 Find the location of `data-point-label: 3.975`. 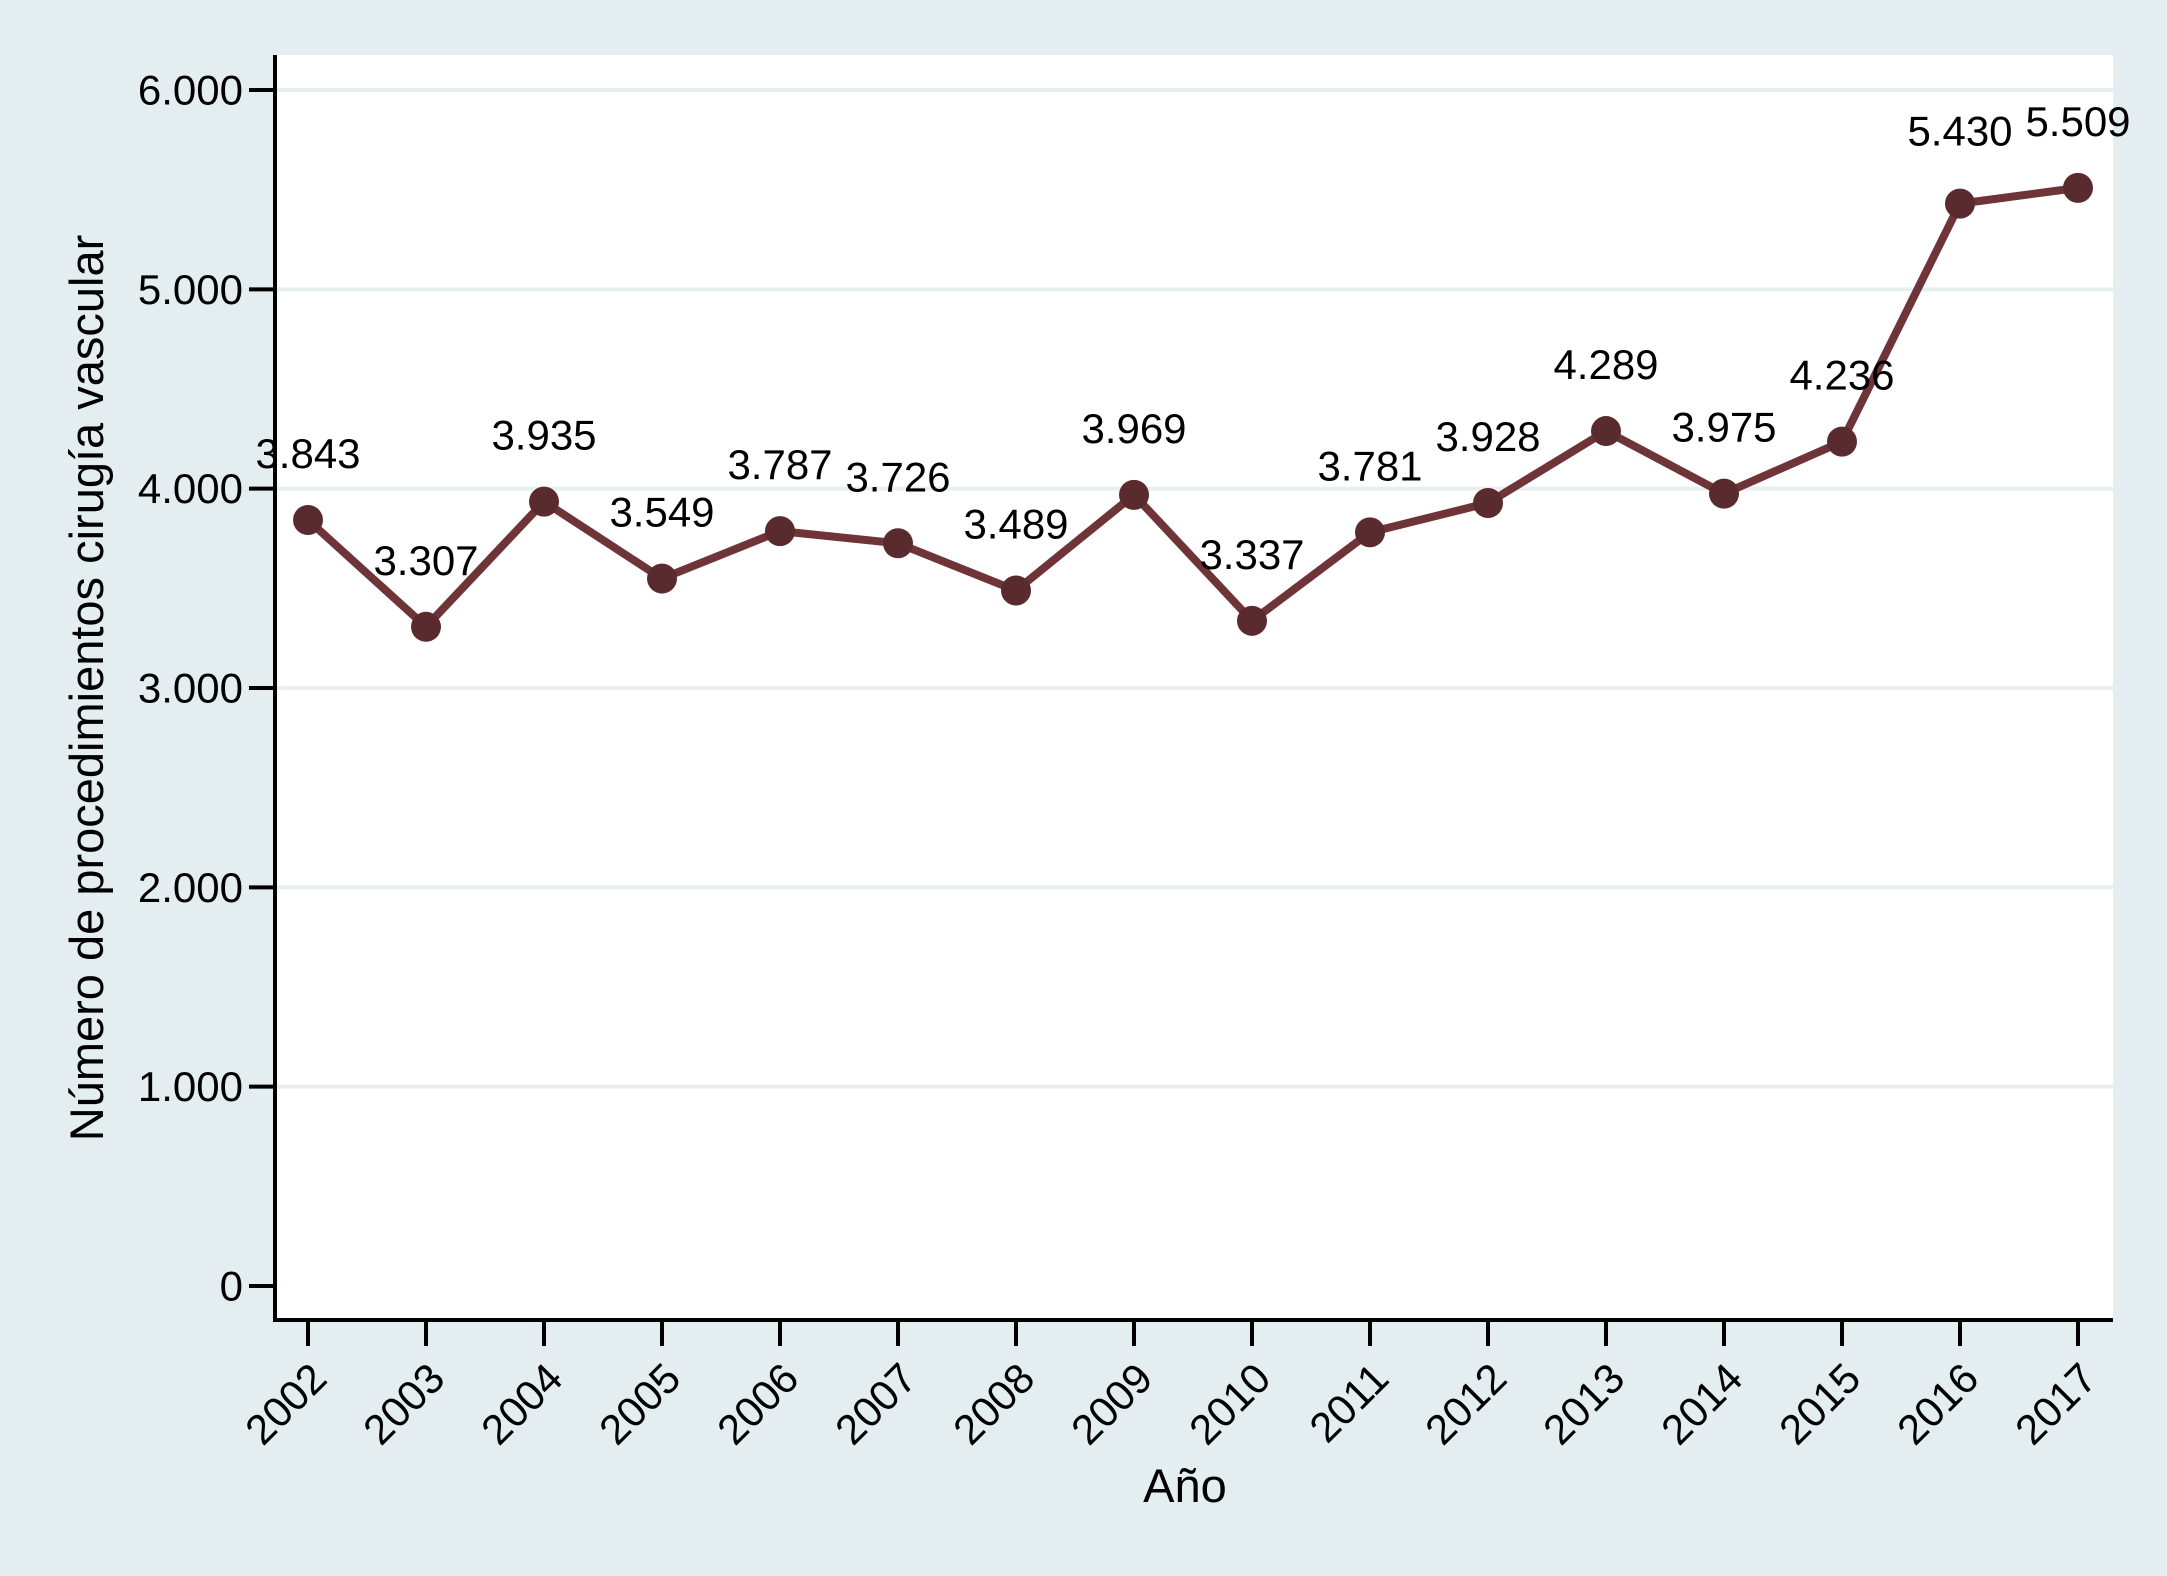

data-point-label: 3.975 is located at coordinates (1723, 427).